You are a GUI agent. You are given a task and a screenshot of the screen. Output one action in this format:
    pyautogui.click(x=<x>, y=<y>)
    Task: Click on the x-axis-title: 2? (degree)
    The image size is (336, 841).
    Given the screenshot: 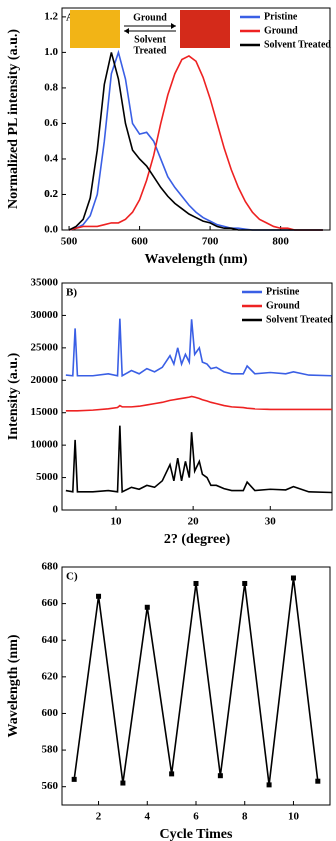 What is the action you would take?
    pyautogui.click(x=197, y=539)
    